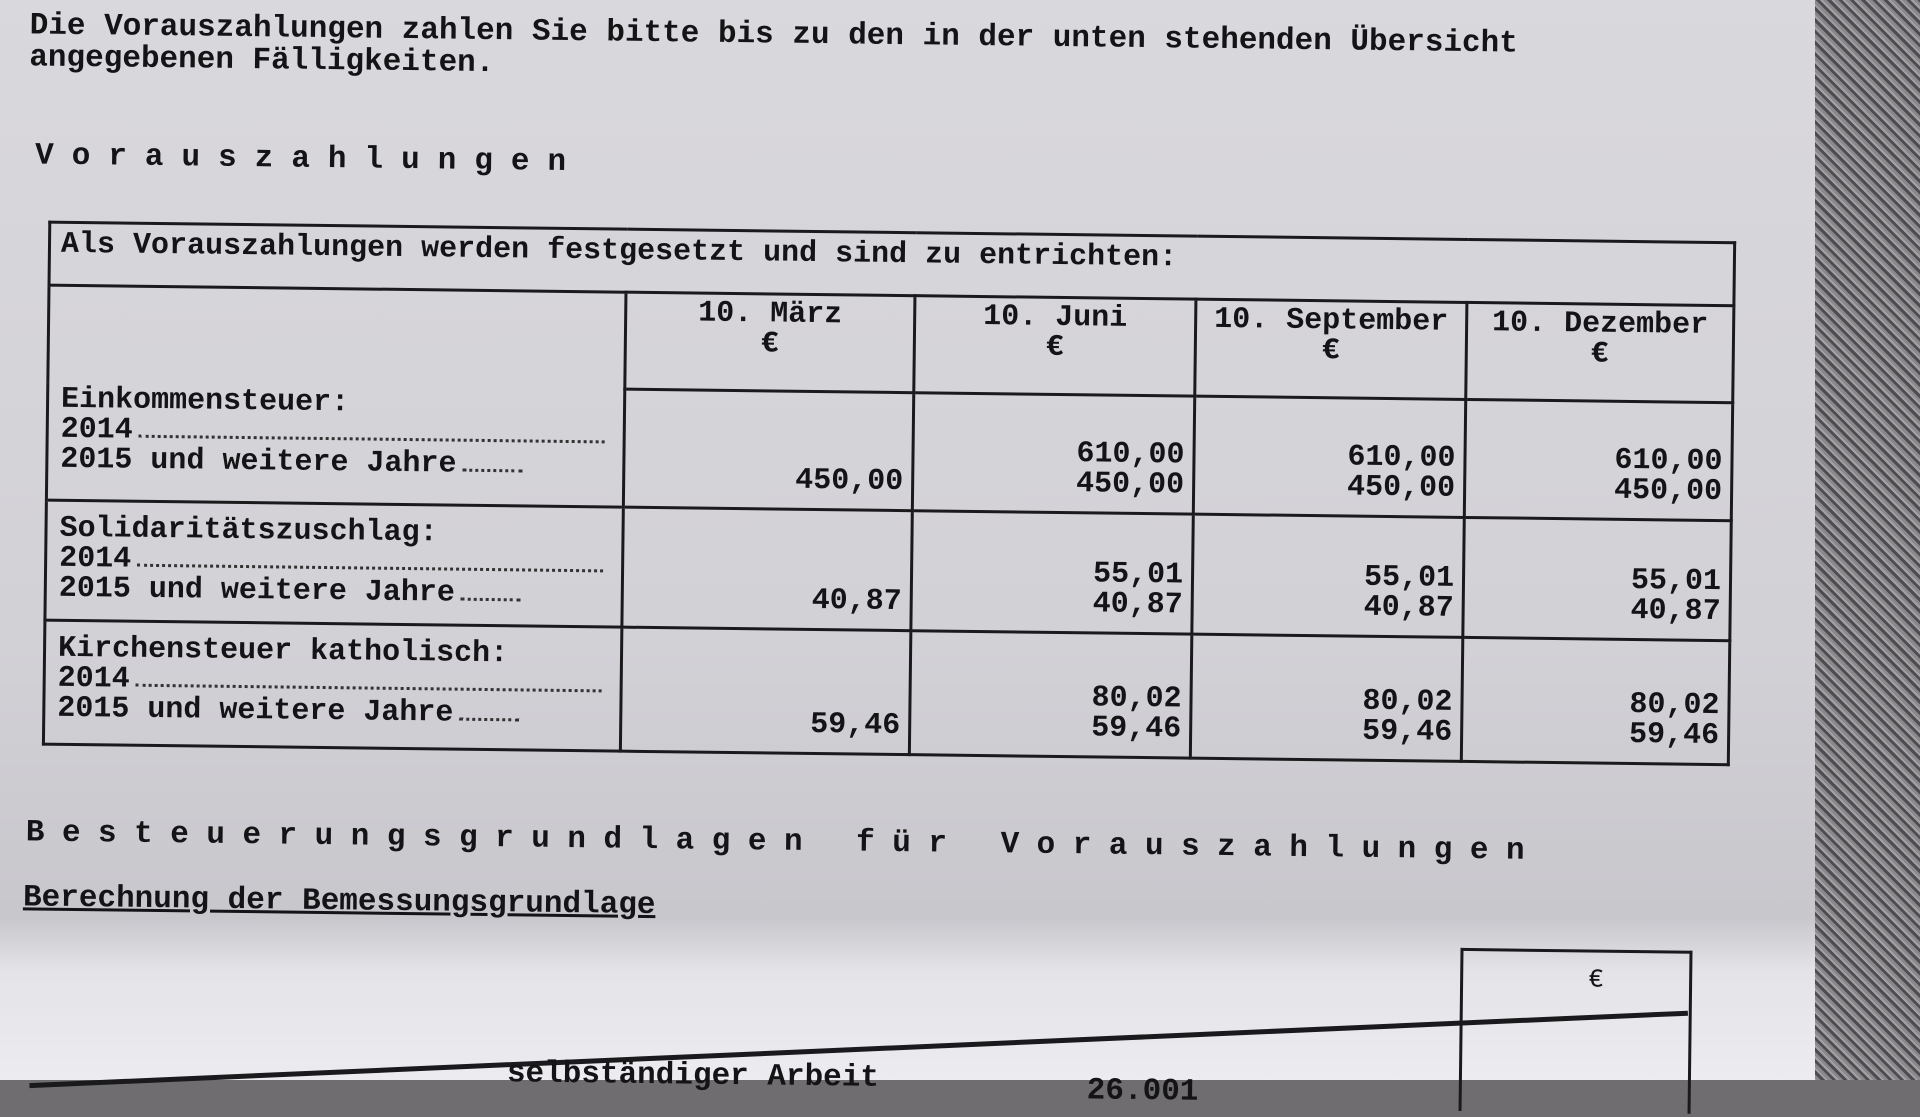  I want to click on cell: 59,46, so click(765, 691).